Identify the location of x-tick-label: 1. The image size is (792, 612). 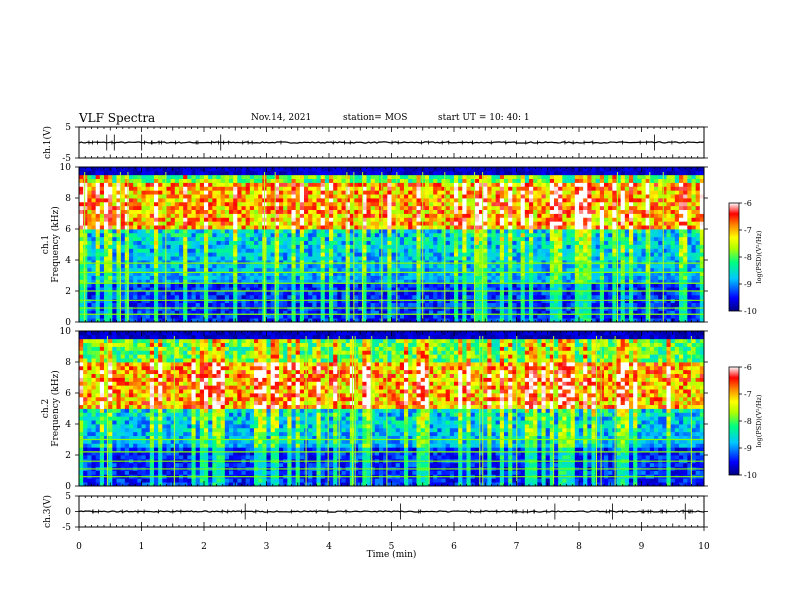
(142, 547).